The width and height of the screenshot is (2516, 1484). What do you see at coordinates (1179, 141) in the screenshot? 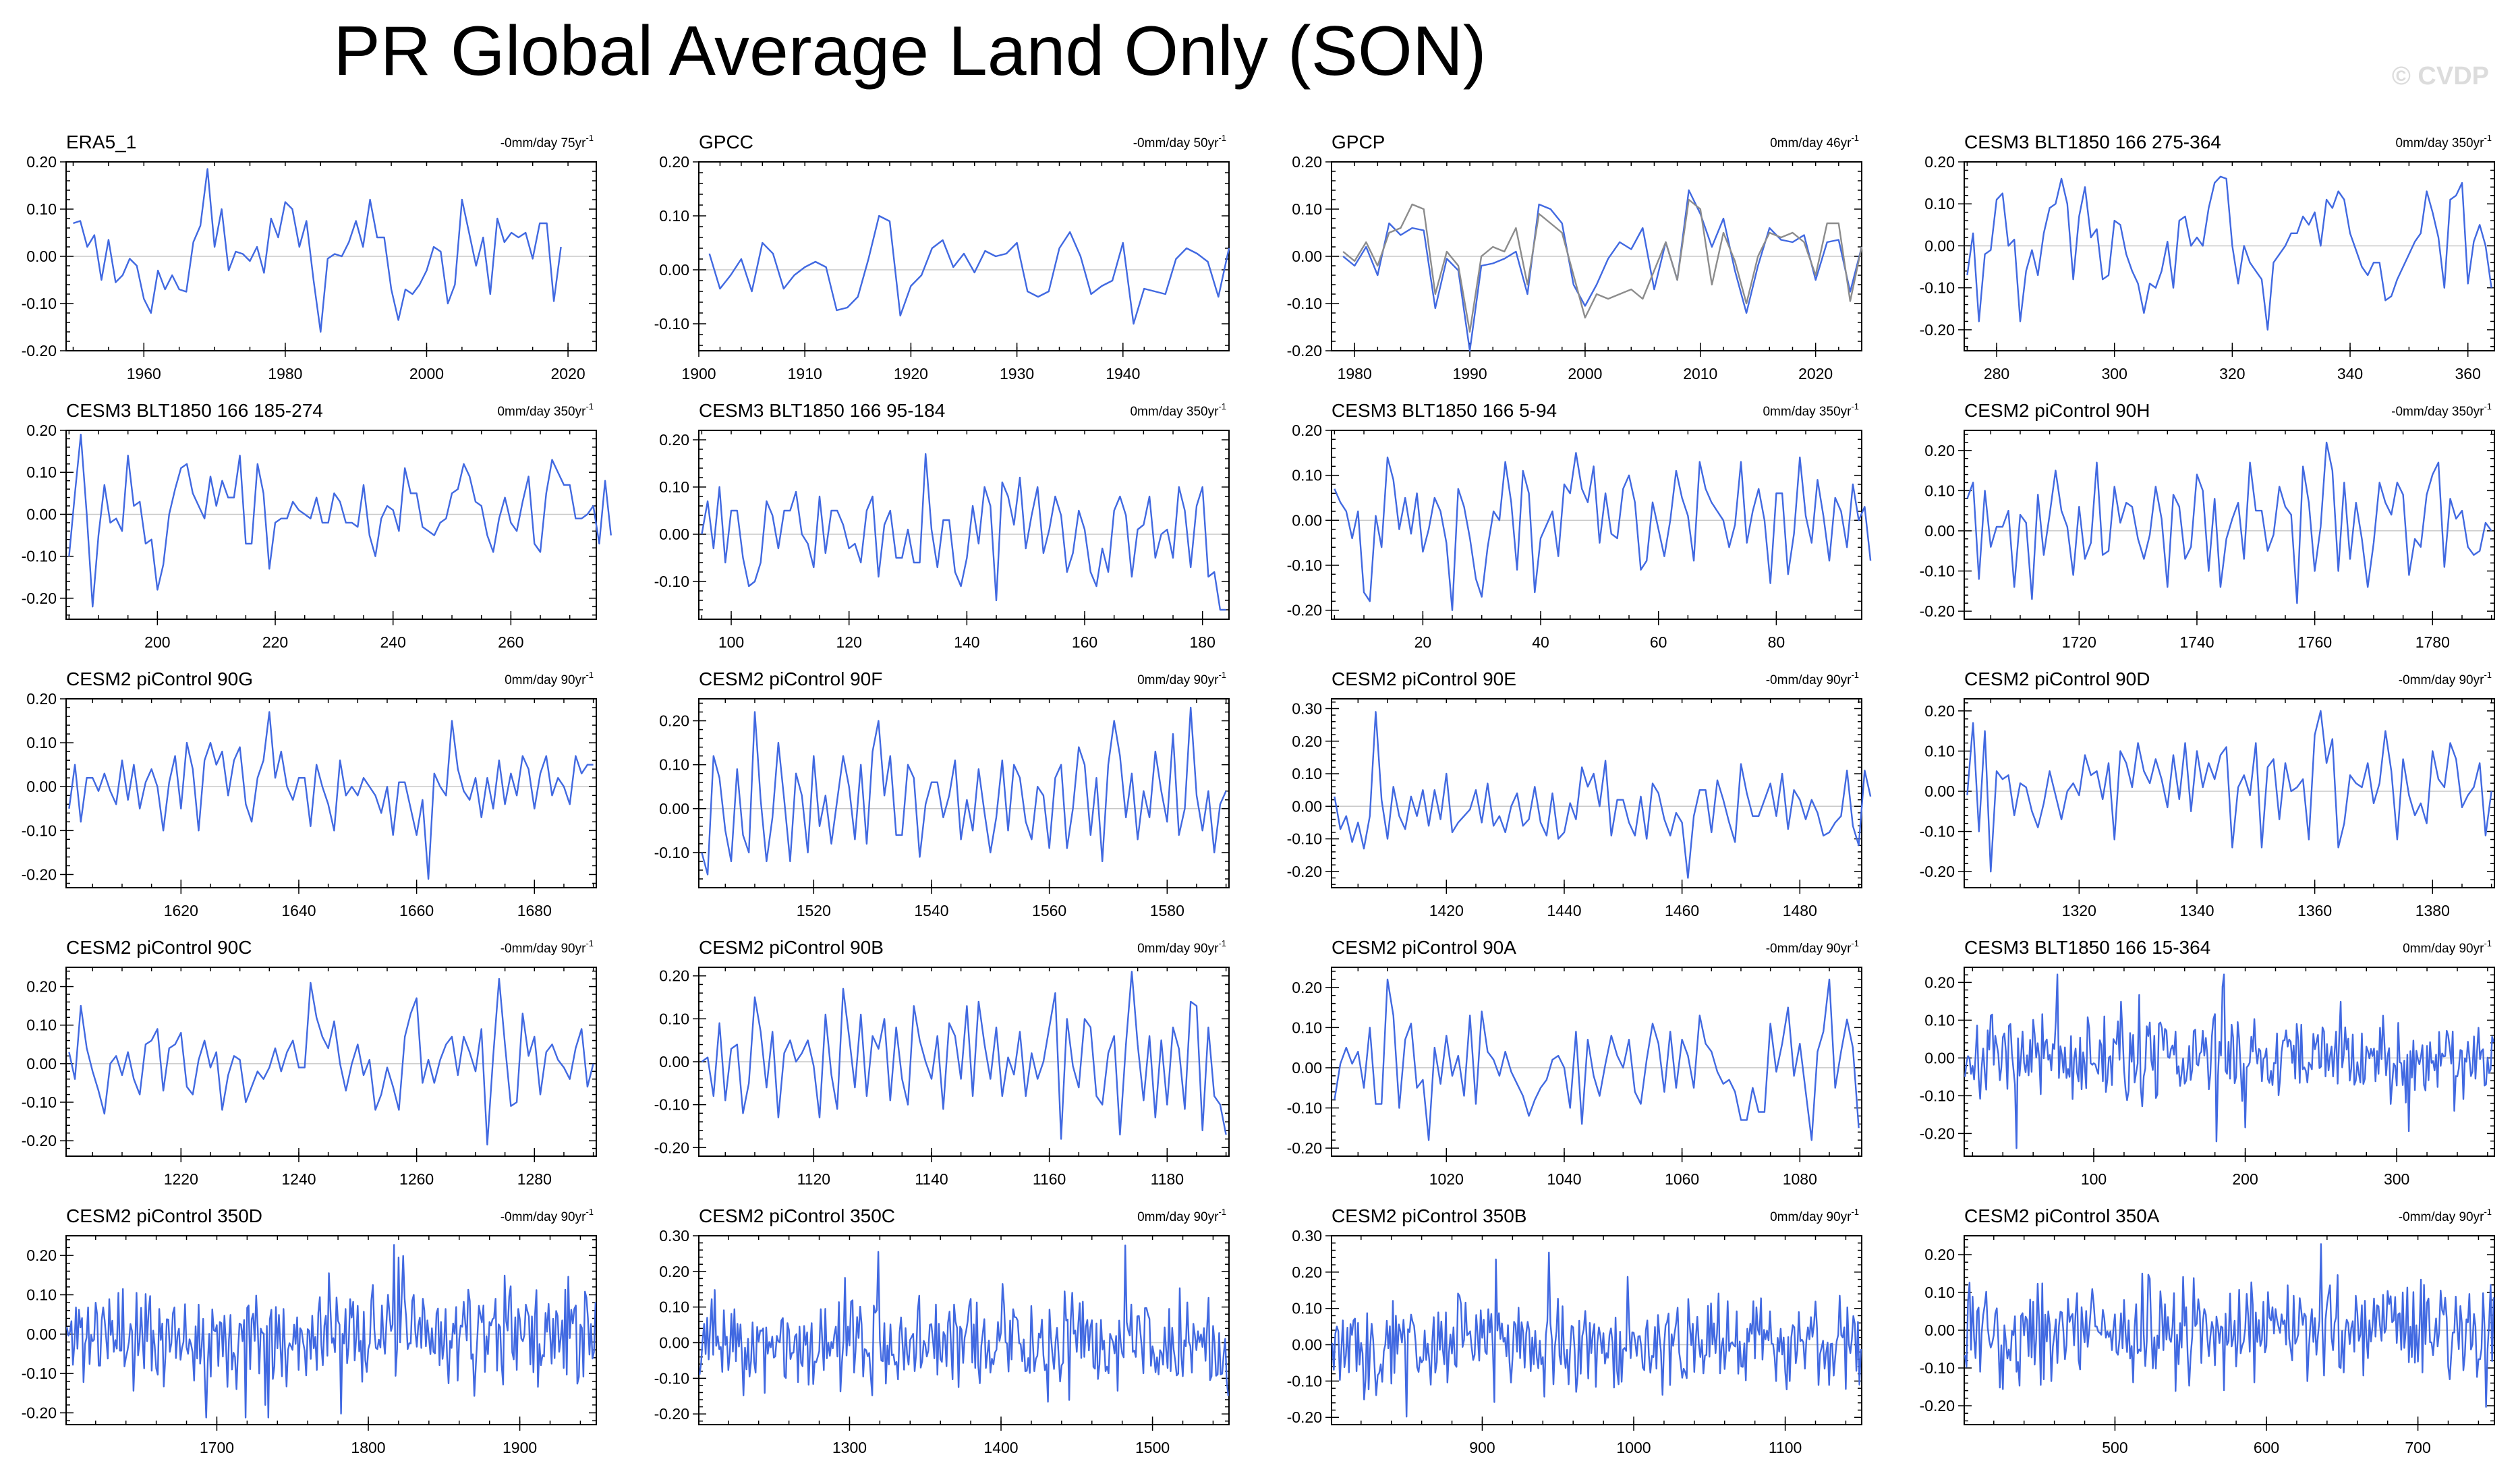
I see `trend-label: -0mm/day 50yr-1` at bounding box center [1179, 141].